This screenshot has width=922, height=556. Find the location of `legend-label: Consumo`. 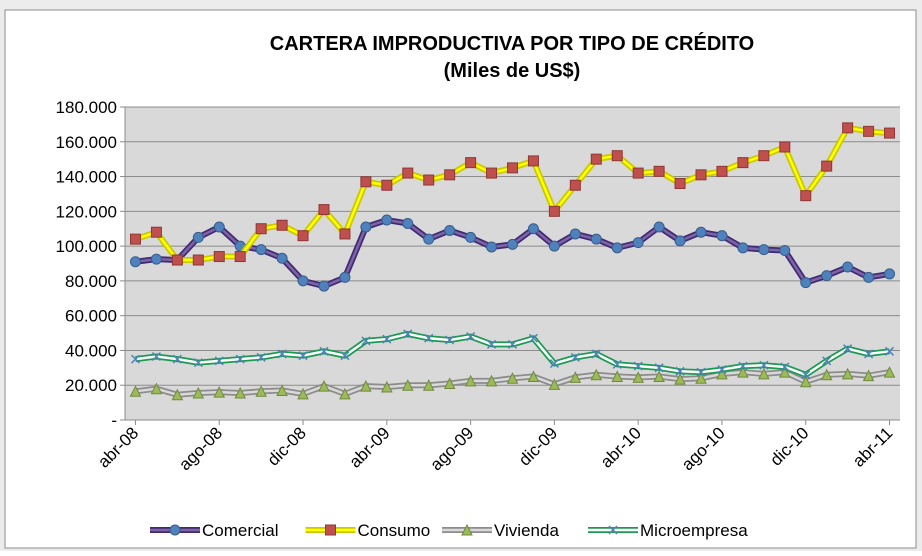

legend-label: Consumo is located at coordinates (394, 530).